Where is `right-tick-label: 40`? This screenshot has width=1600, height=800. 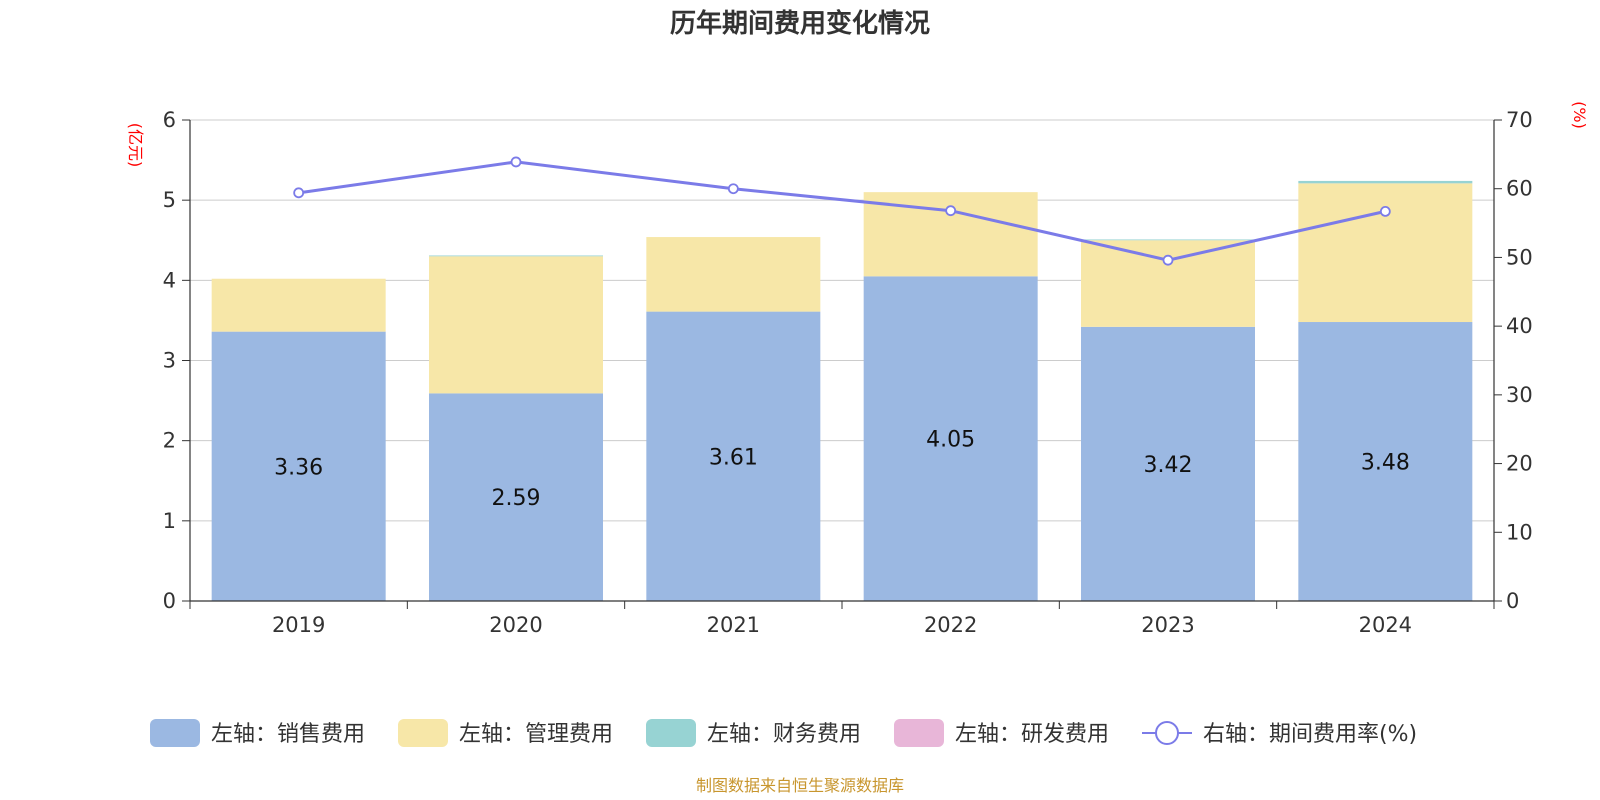 right-tick-label: 40 is located at coordinates (1519, 326).